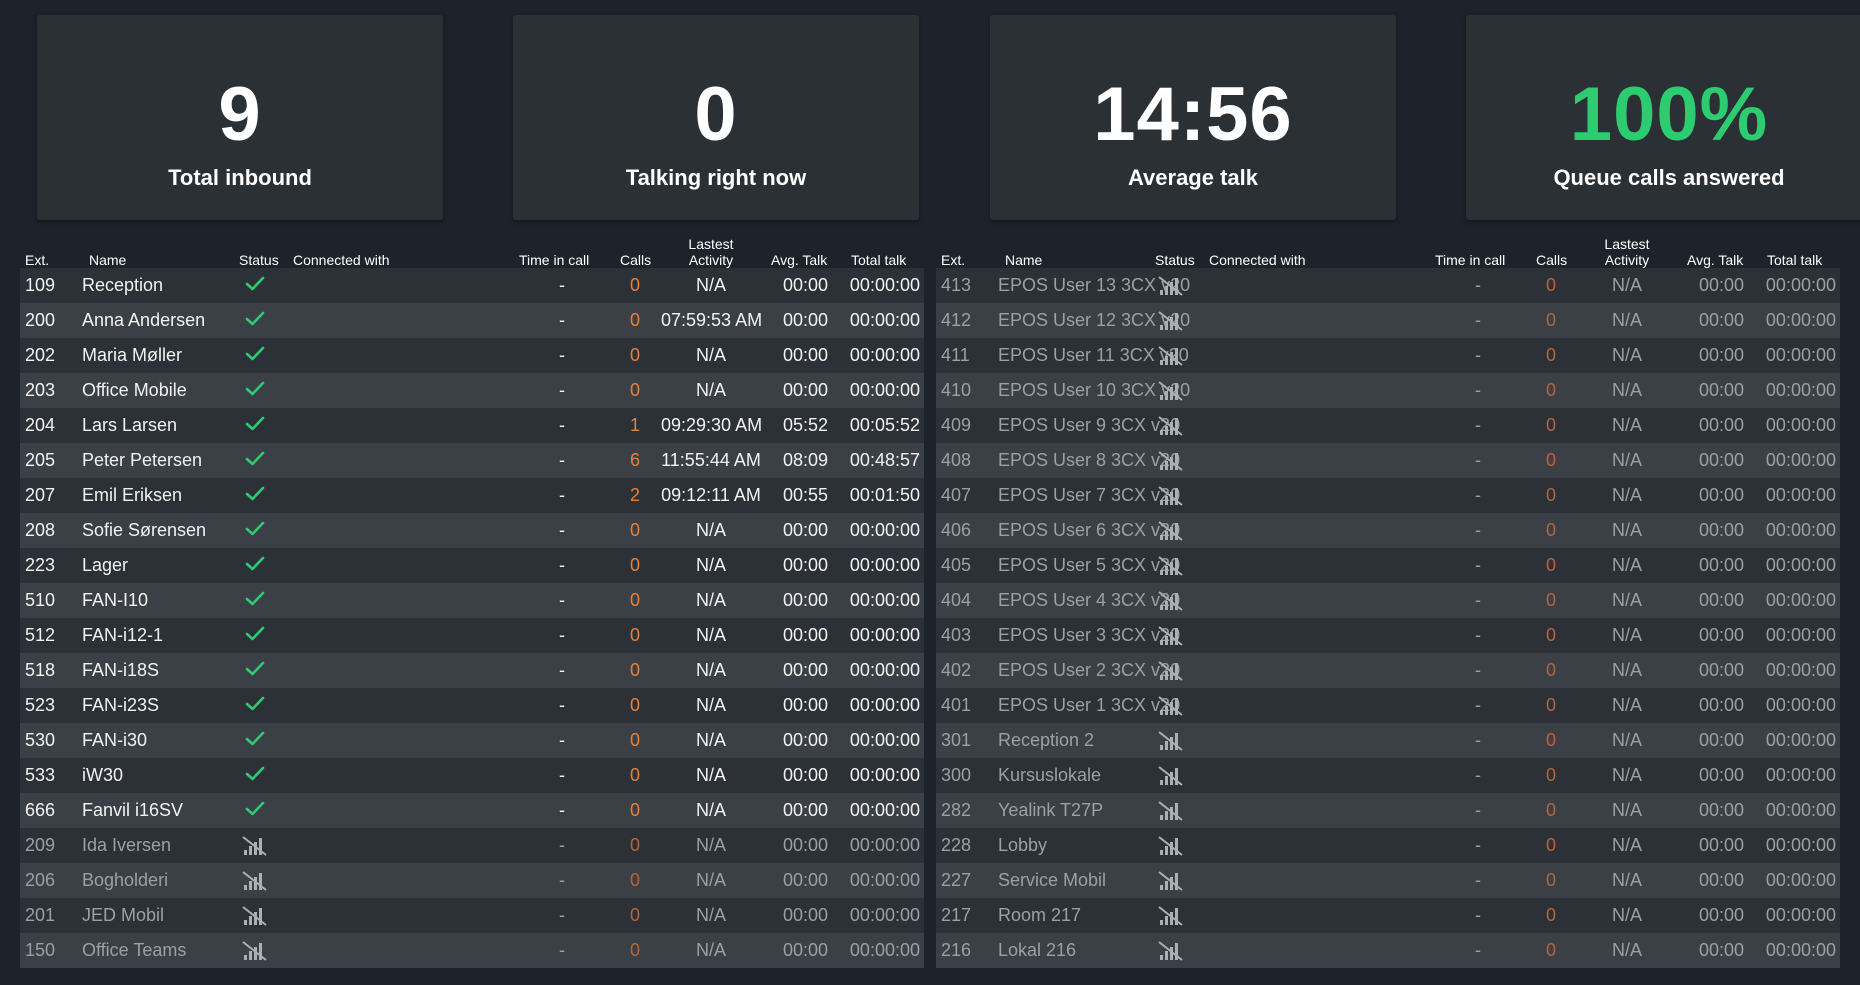  I want to click on cell-ext: 404, so click(956, 600).